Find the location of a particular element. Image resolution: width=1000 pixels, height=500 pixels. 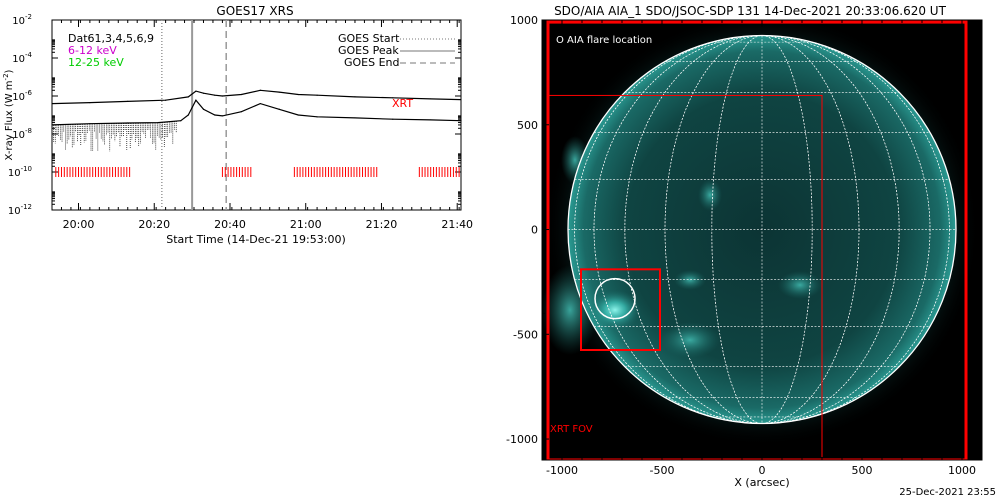

flare-brightening is located at coordinates (615, 310).